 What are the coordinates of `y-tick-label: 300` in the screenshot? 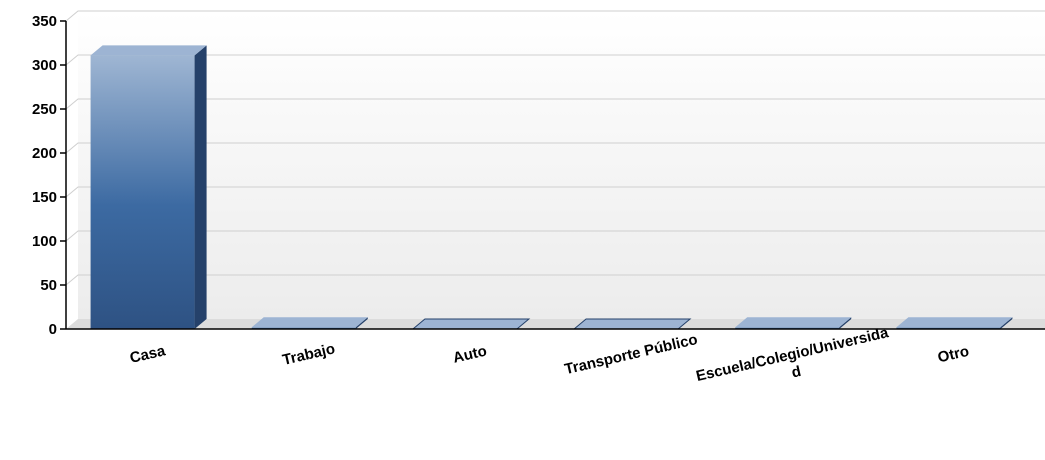 It's located at (44, 65).